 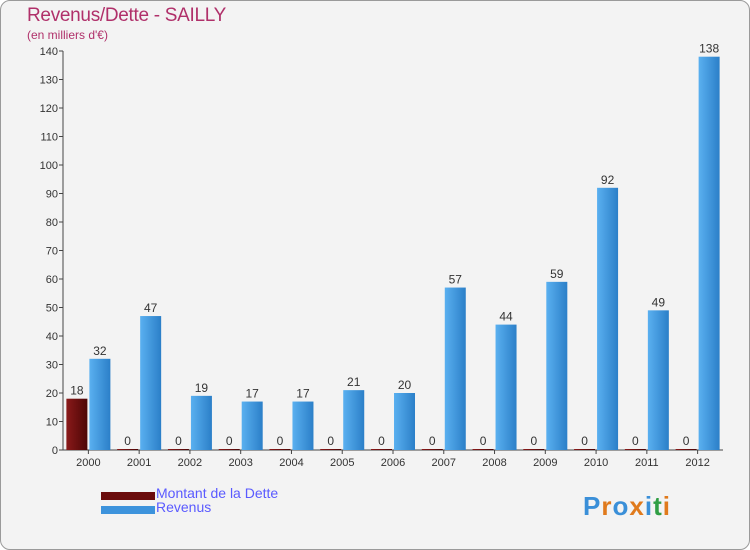 What do you see at coordinates (52, 366) in the screenshot?
I see `y-tick-label: 30` at bounding box center [52, 366].